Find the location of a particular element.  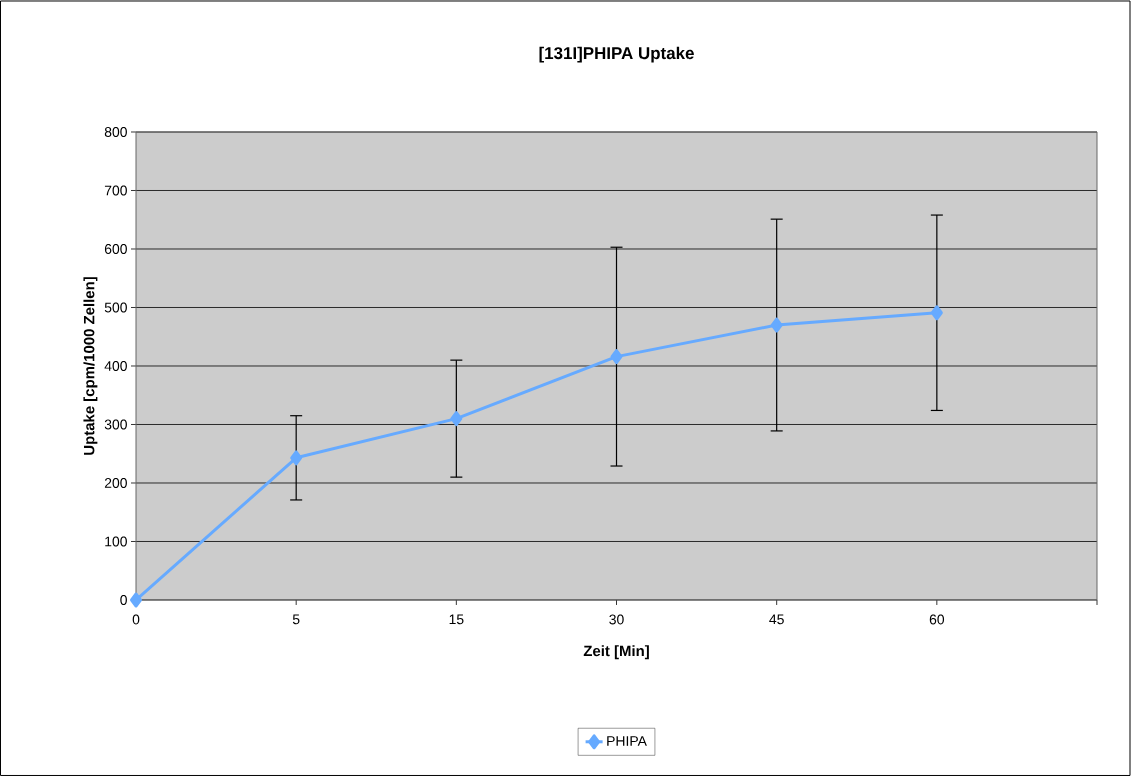

y-tick-label: 800 is located at coordinates (115, 132).